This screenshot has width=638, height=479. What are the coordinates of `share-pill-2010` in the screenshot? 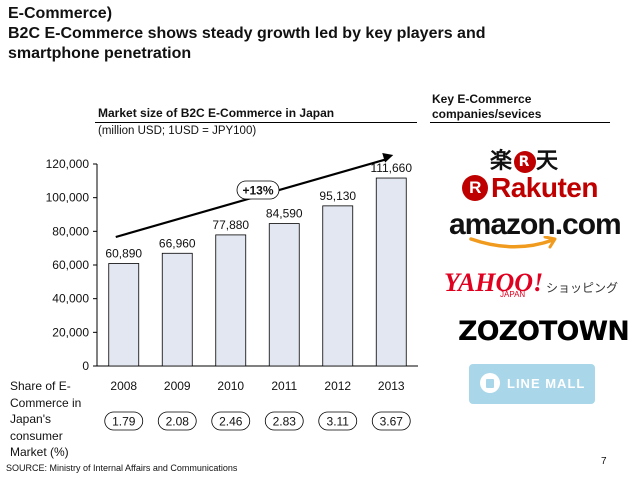 It's located at (231, 421).